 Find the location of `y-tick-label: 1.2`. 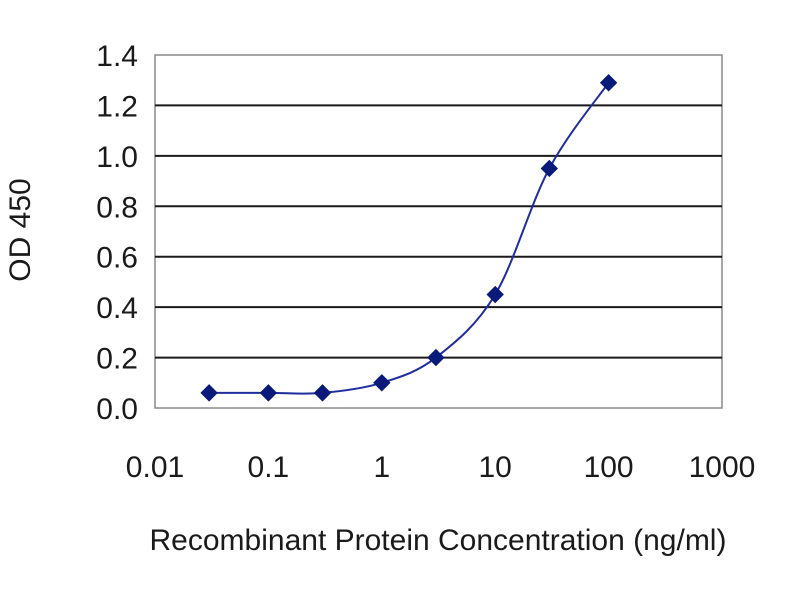

y-tick-label: 1.2 is located at coordinates (117, 106).